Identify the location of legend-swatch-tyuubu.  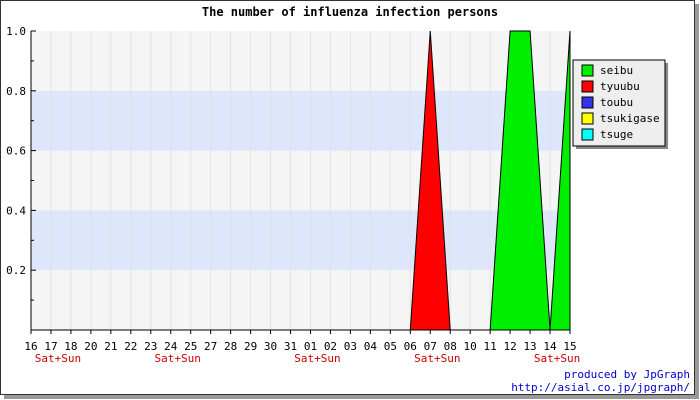
(587, 86).